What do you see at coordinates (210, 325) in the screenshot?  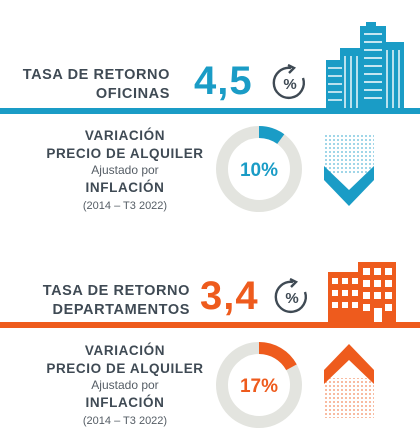 I see `apartments-divider` at bounding box center [210, 325].